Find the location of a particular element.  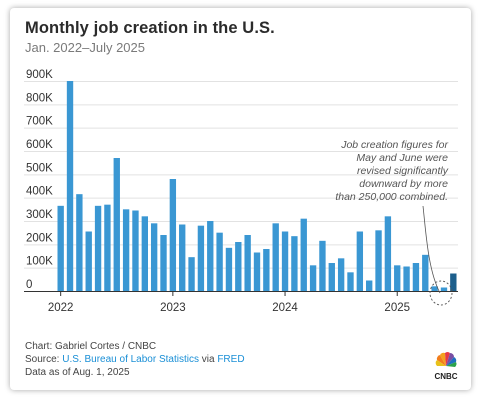

annotation-highlight-circle is located at coordinates (441, 293).